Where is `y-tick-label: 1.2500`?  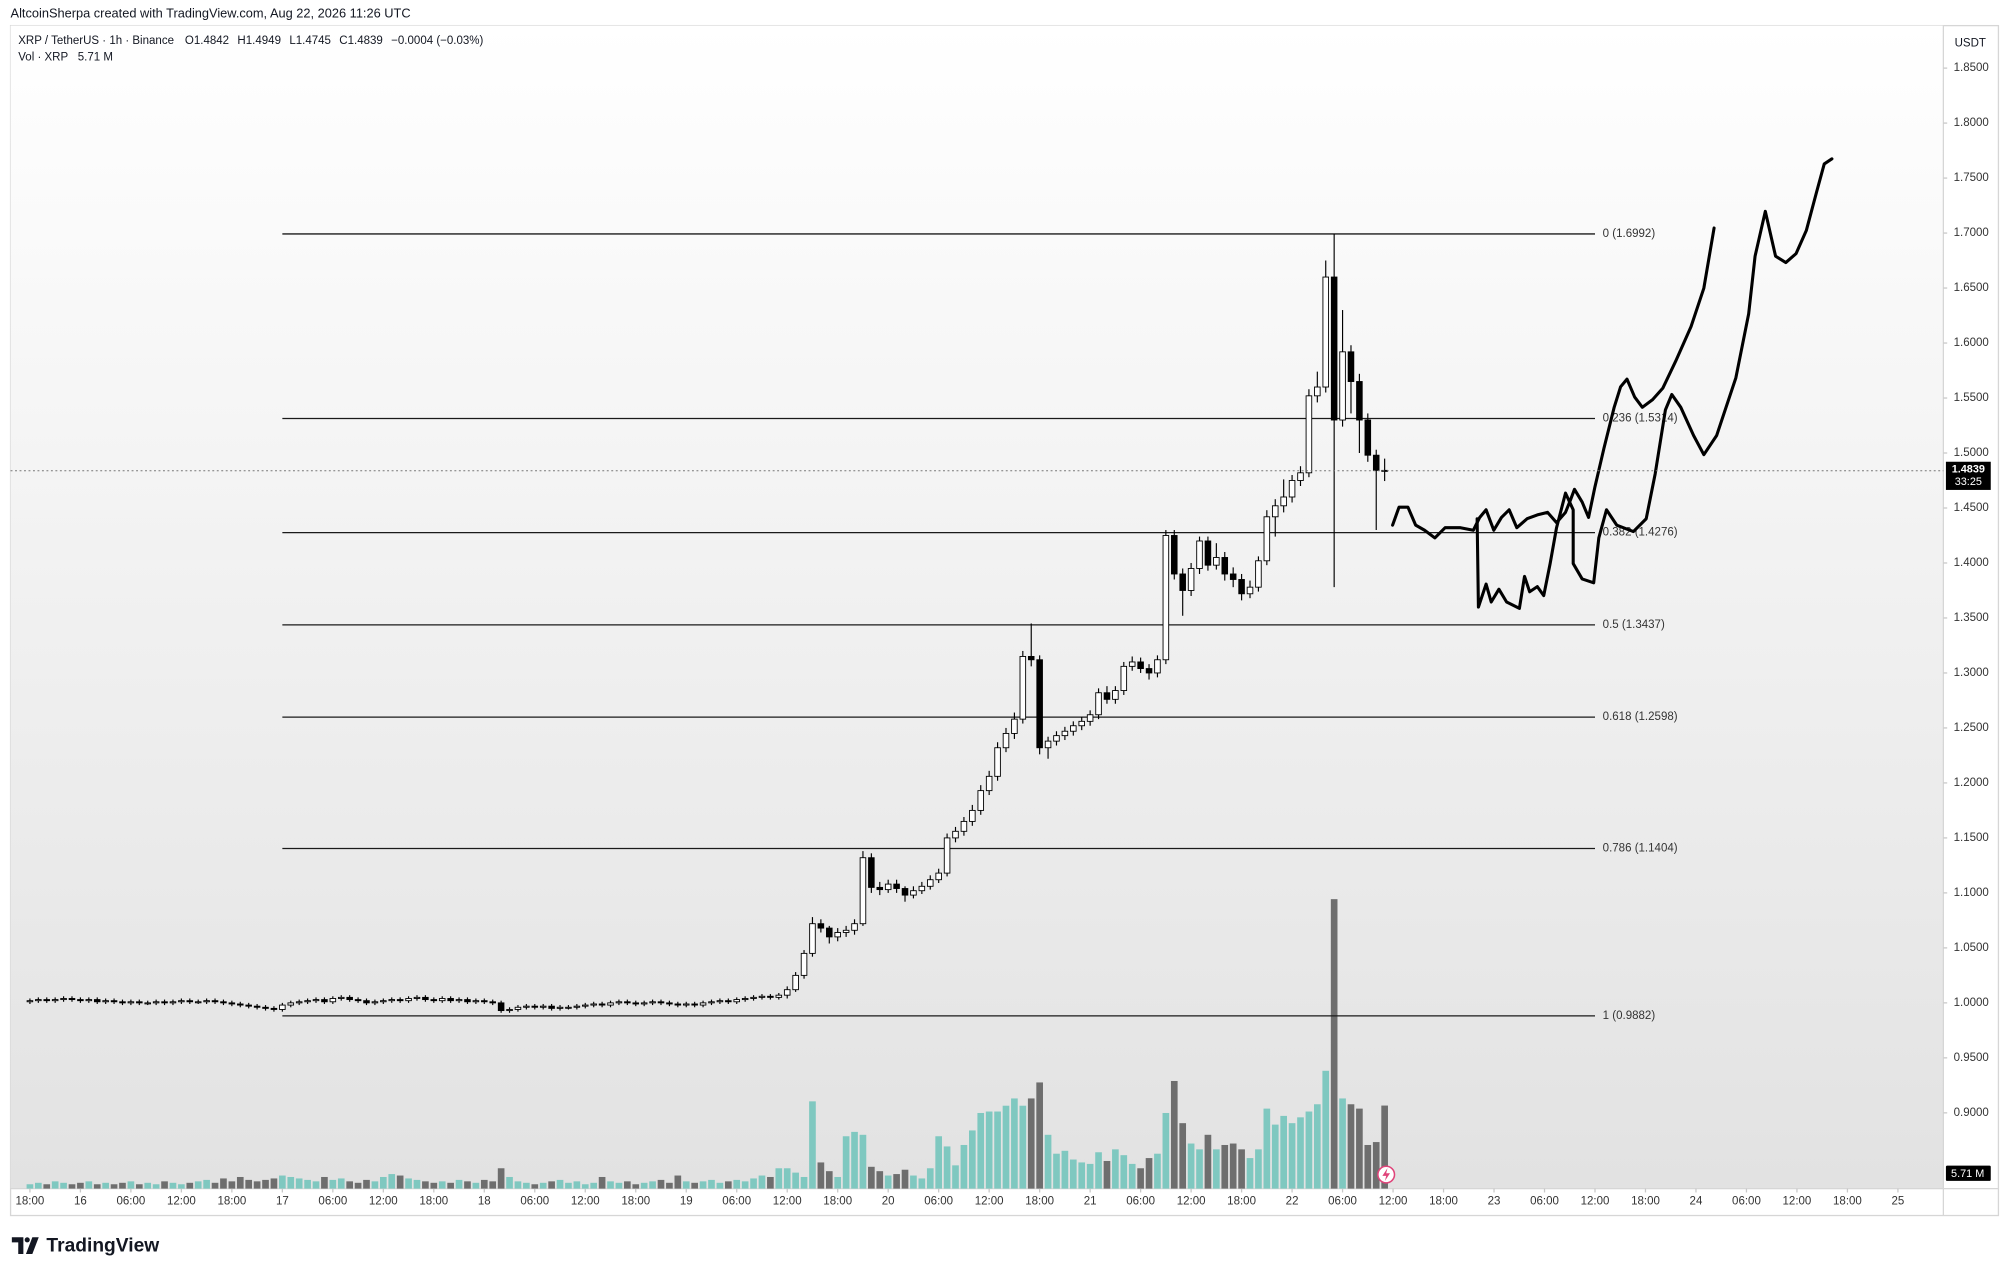
y-tick-label: 1.2500 is located at coordinates (1971, 728).